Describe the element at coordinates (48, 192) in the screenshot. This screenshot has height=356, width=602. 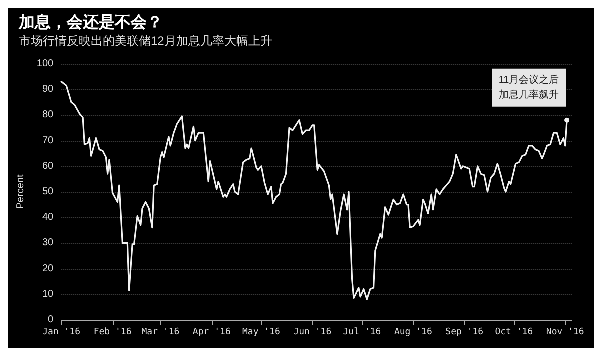
I see `y-tick-label: 50` at that location.